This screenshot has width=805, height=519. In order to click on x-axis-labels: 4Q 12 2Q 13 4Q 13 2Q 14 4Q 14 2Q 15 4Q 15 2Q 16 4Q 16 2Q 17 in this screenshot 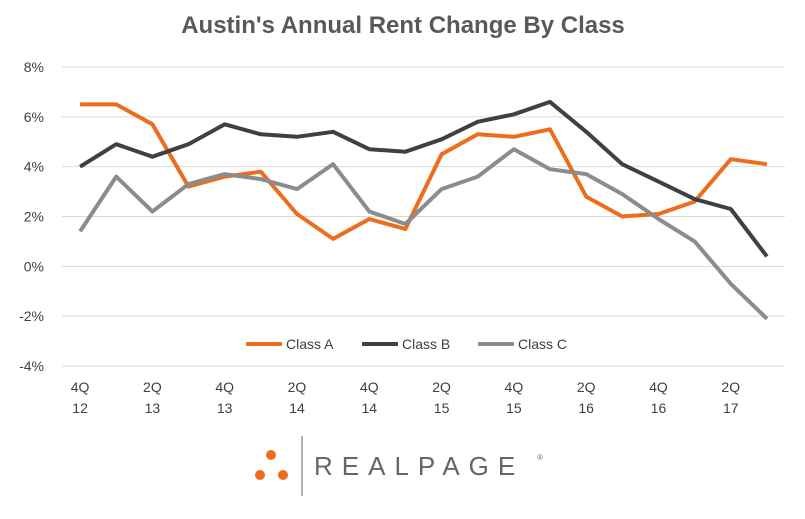, I will do `click(405, 397)`.